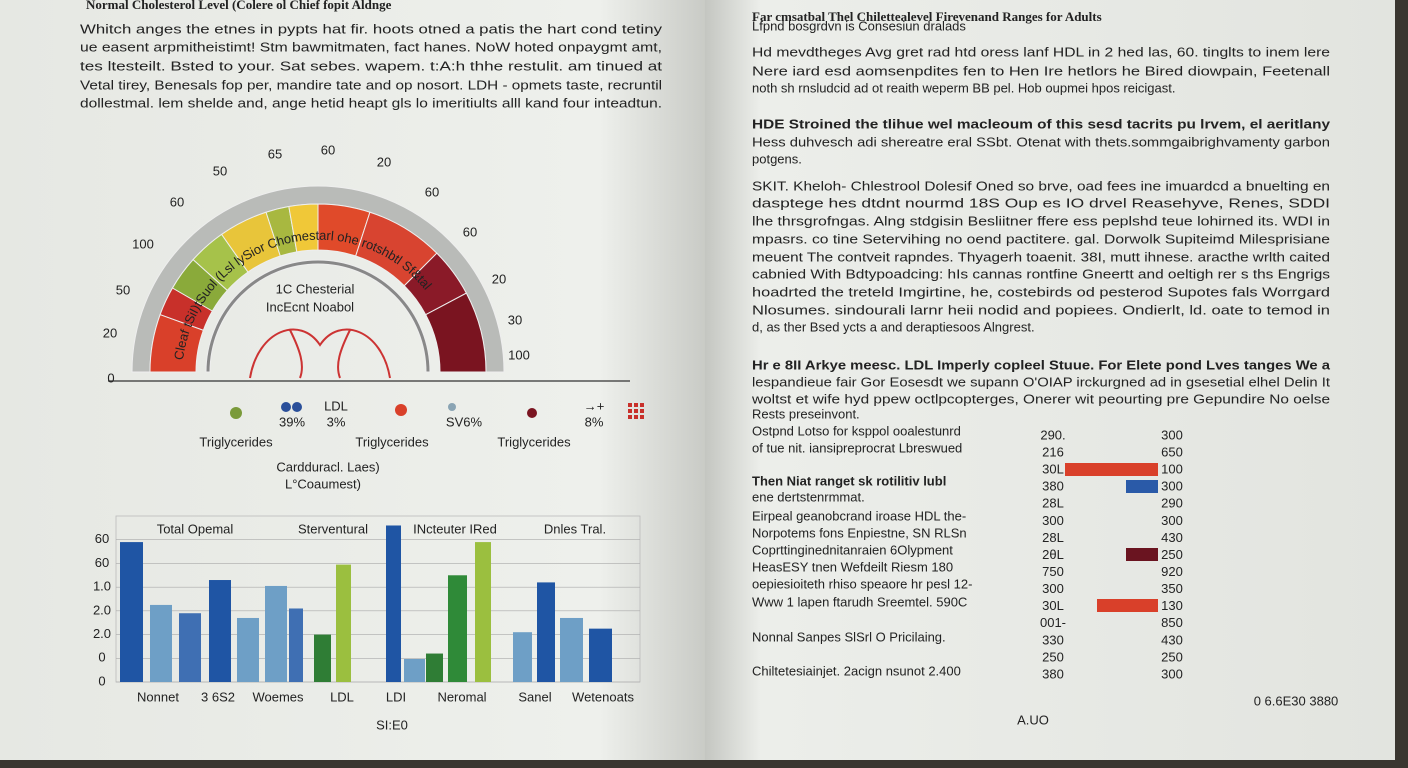 Image resolution: width=1408 pixels, height=768 pixels. Describe the element at coordinates (603, 696) in the screenshot. I see `x-tick-label: Wetenoats` at that location.